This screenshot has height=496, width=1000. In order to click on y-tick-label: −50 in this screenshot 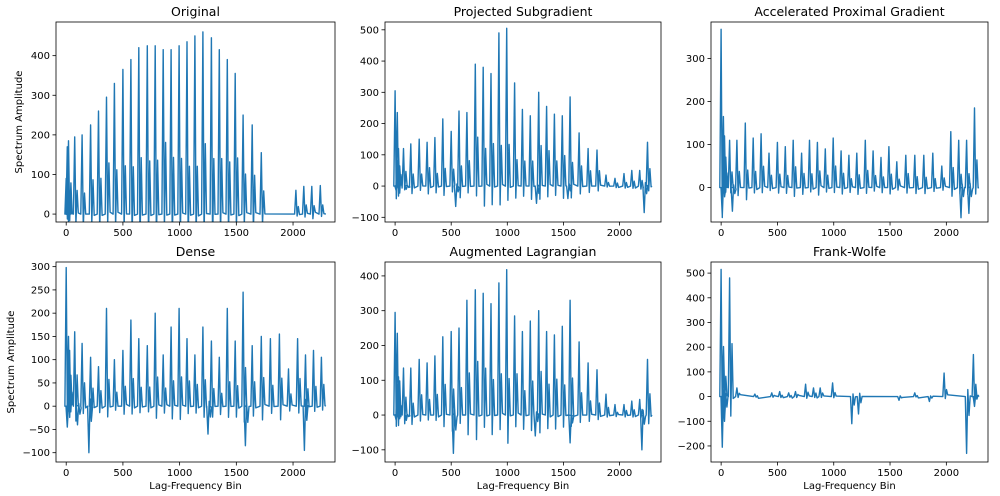, I will do `click(39, 430)`.